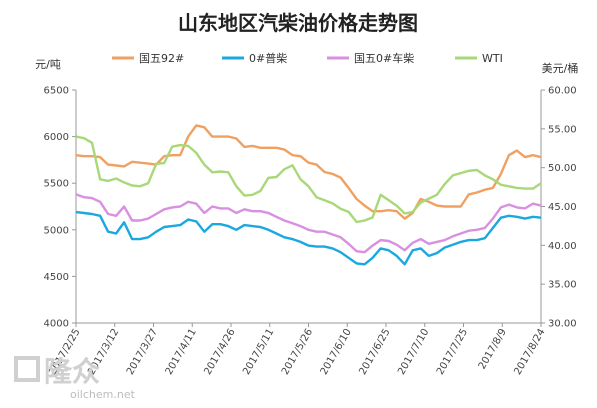  What do you see at coordinates (181, 352) in the screenshot?
I see `x-tick-label: 2017/4/11` at bounding box center [181, 352].